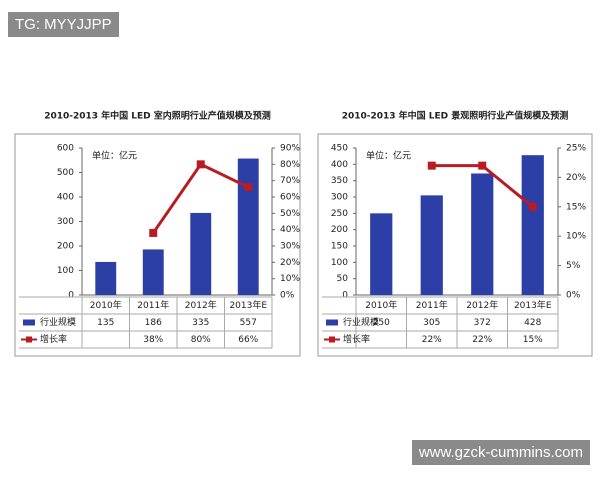 The height and width of the screenshot is (480, 600). Describe the element at coordinates (290, 181) in the screenshot. I see `y2-tick-label: 70%` at that location.